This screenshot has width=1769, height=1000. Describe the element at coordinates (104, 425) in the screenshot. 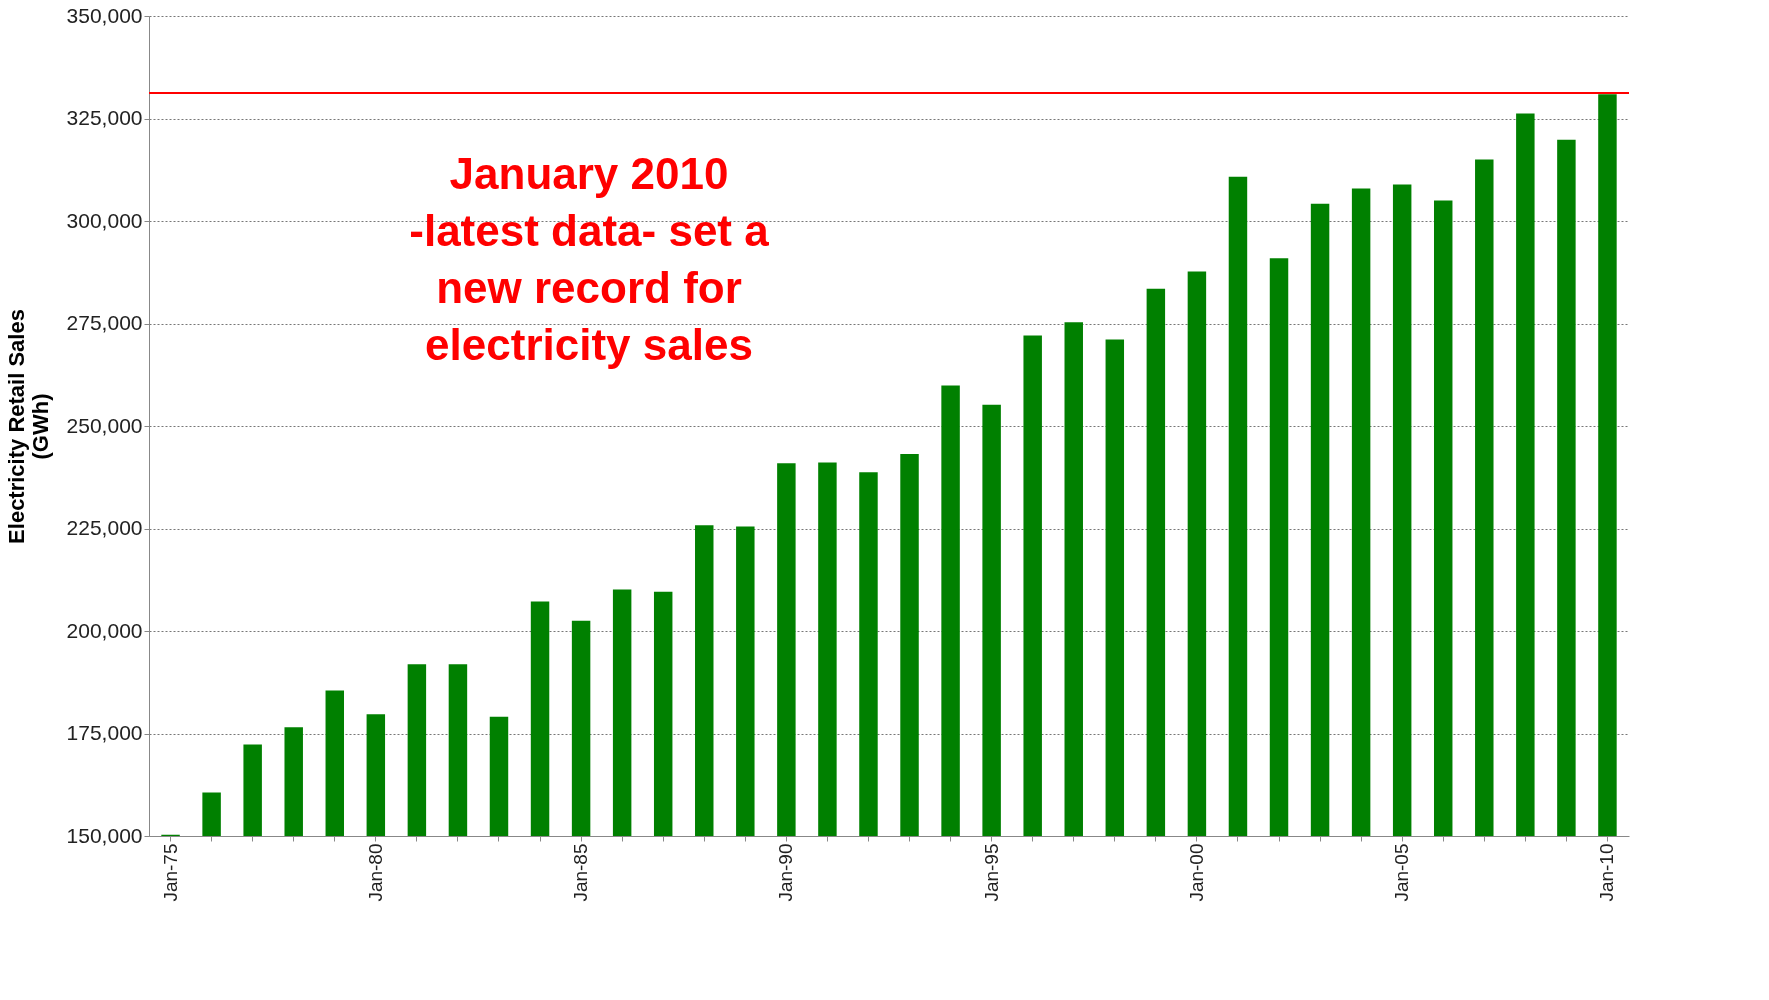

I see `y-tick-label: 250,000` at that location.